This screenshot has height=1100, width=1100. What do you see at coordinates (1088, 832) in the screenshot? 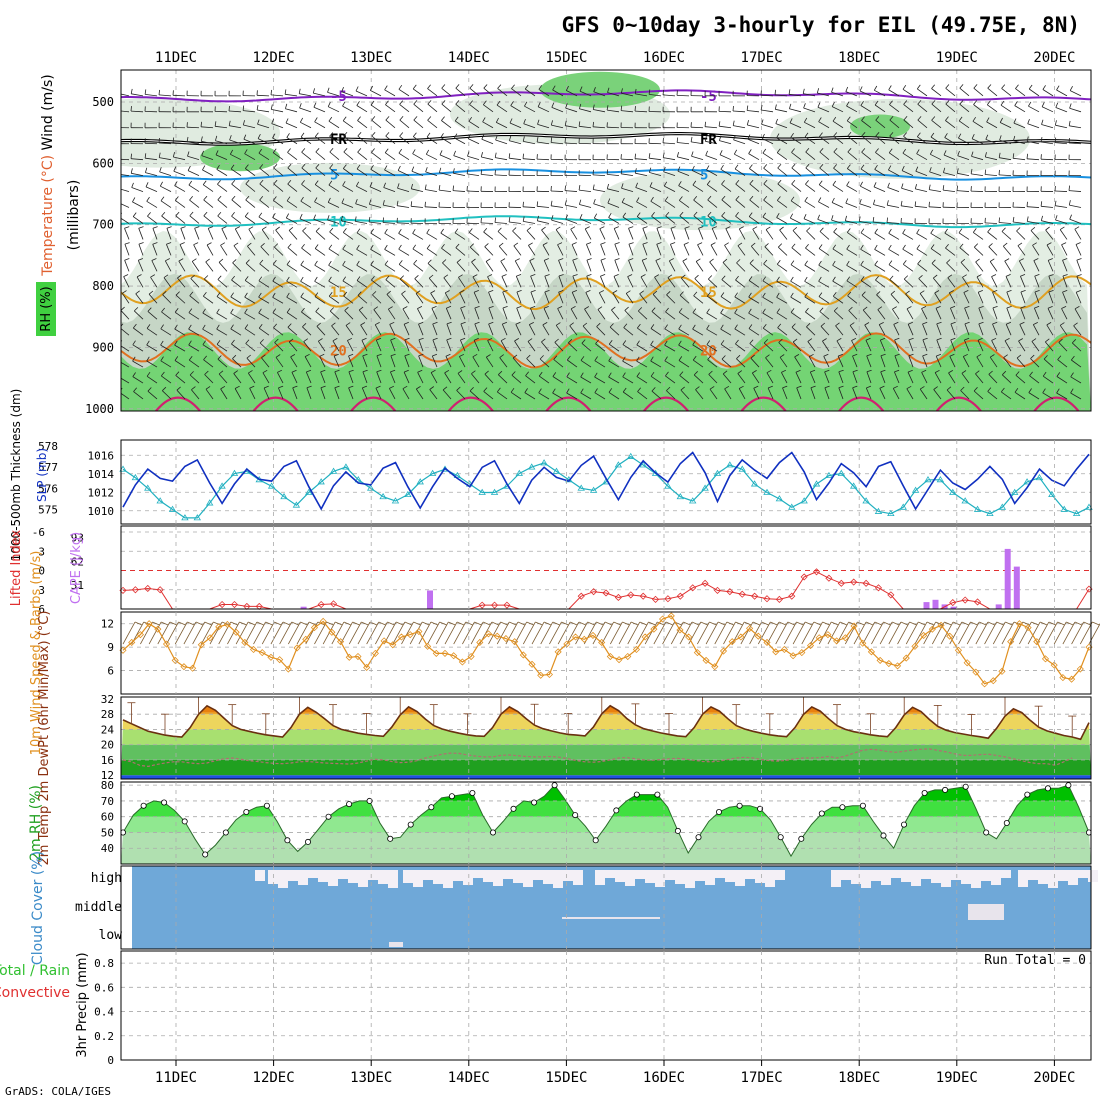
I see `rh-point` at bounding box center [1088, 832].